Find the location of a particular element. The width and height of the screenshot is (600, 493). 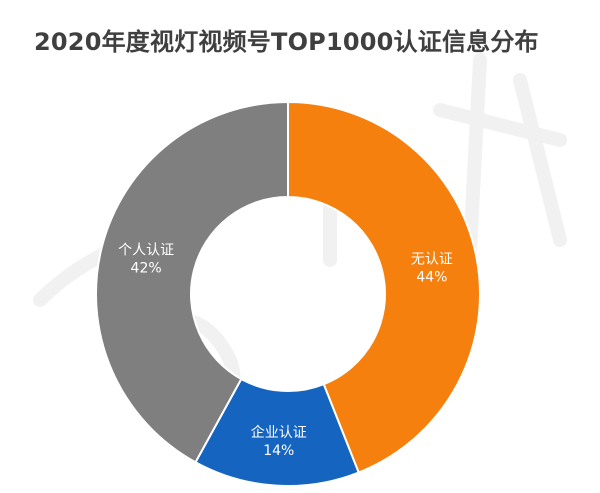

slice-category-label: 个人认证 is located at coordinates (146, 251).